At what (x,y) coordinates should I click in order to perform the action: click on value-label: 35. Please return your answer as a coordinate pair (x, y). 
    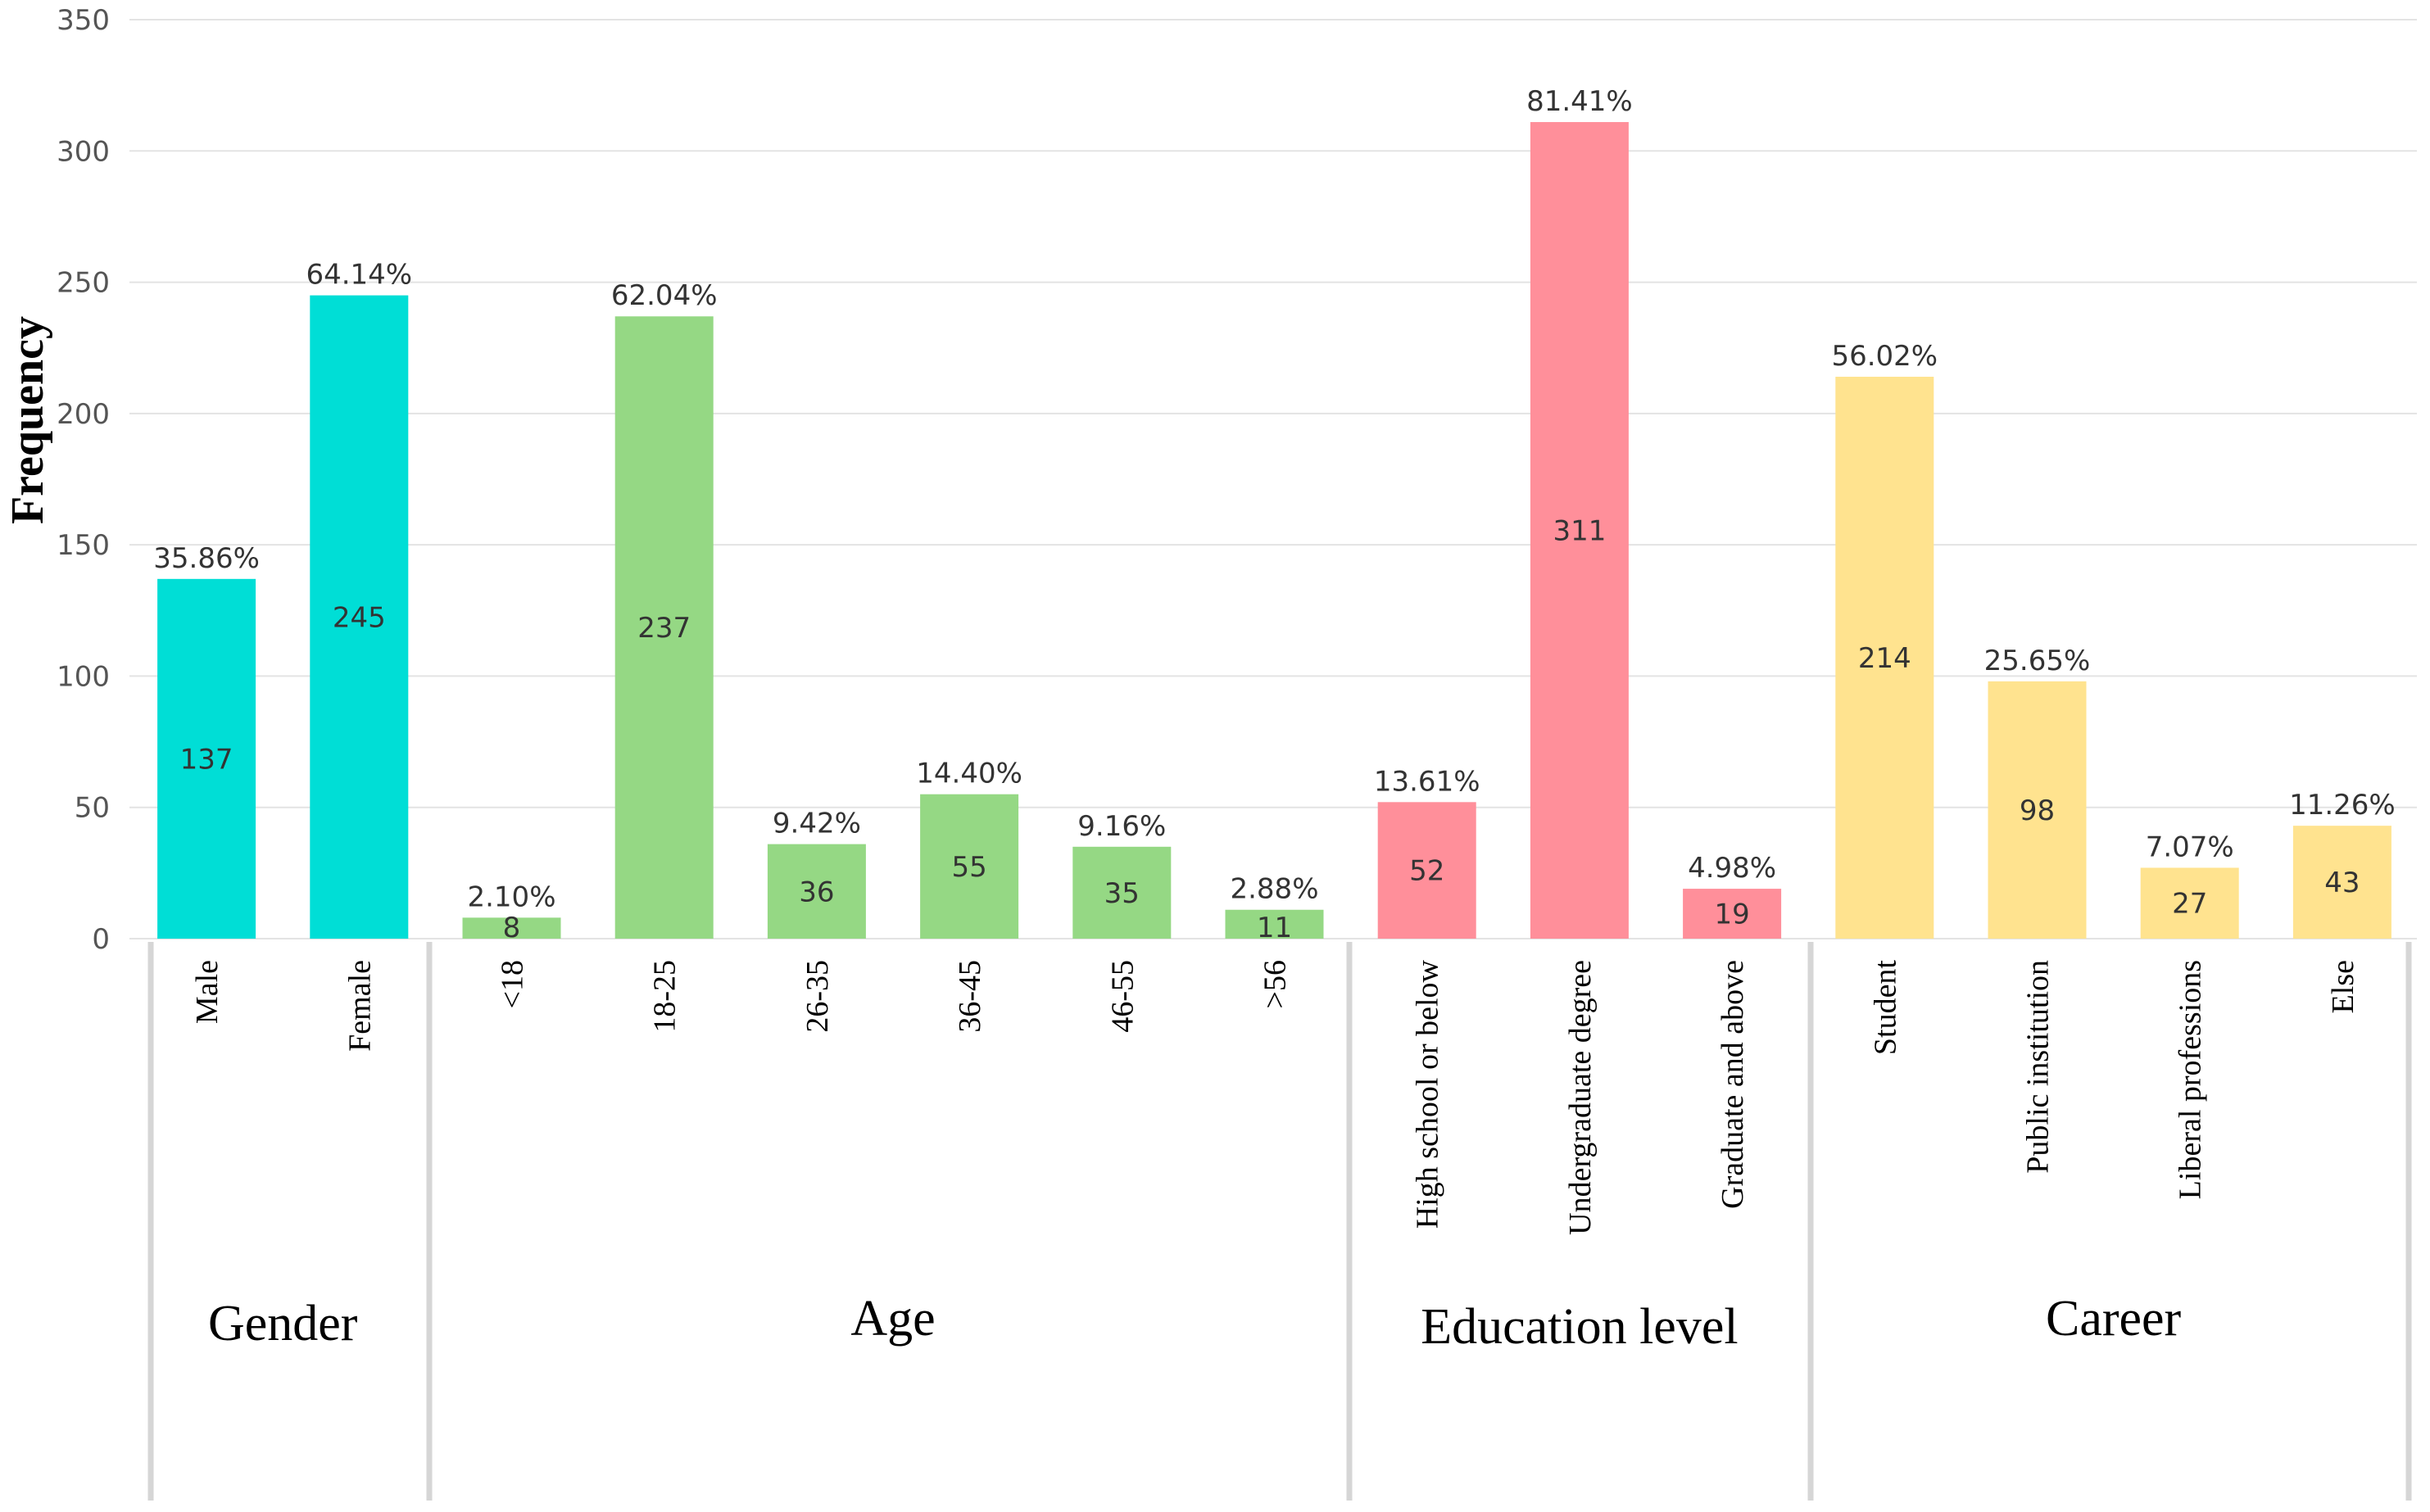
    Looking at the image, I should click on (1122, 893).